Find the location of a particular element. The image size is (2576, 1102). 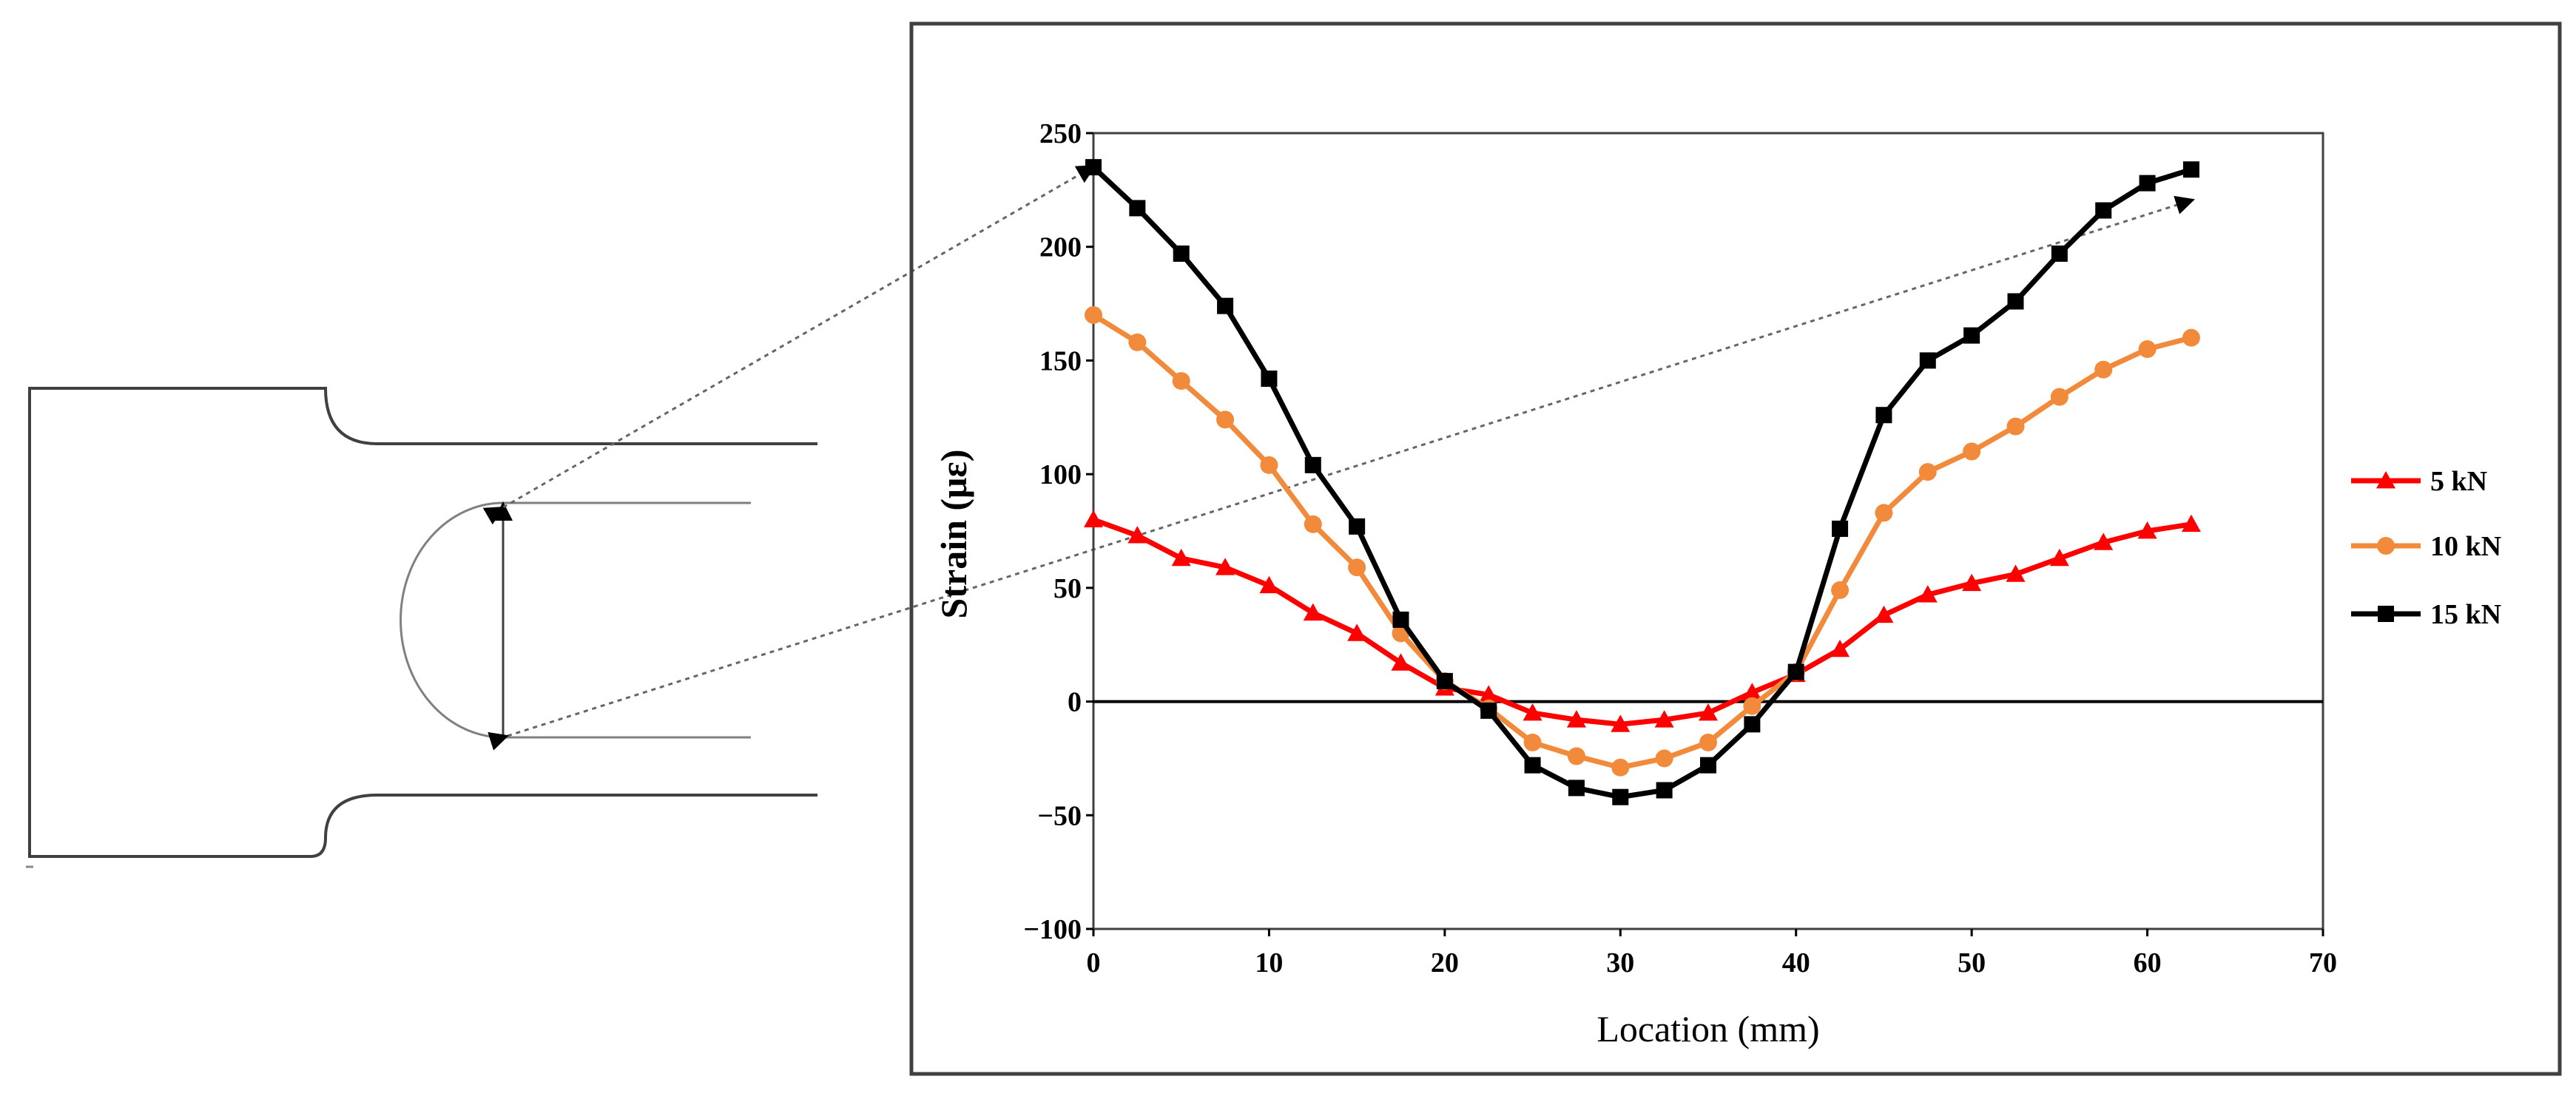

y-axis-title: Strain (με) is located at coordinates (953, 535).